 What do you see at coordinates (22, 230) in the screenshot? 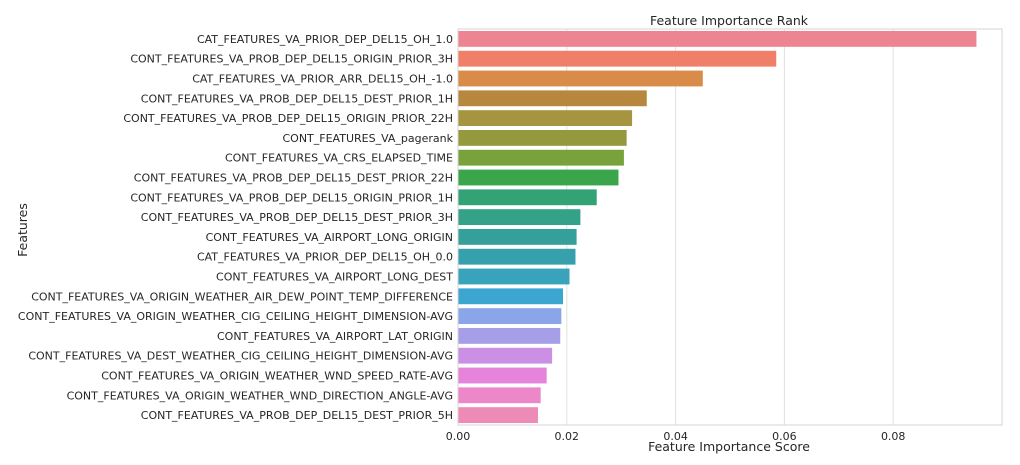
I see `y-axis-title: Features` at bounding box center [22, 230].